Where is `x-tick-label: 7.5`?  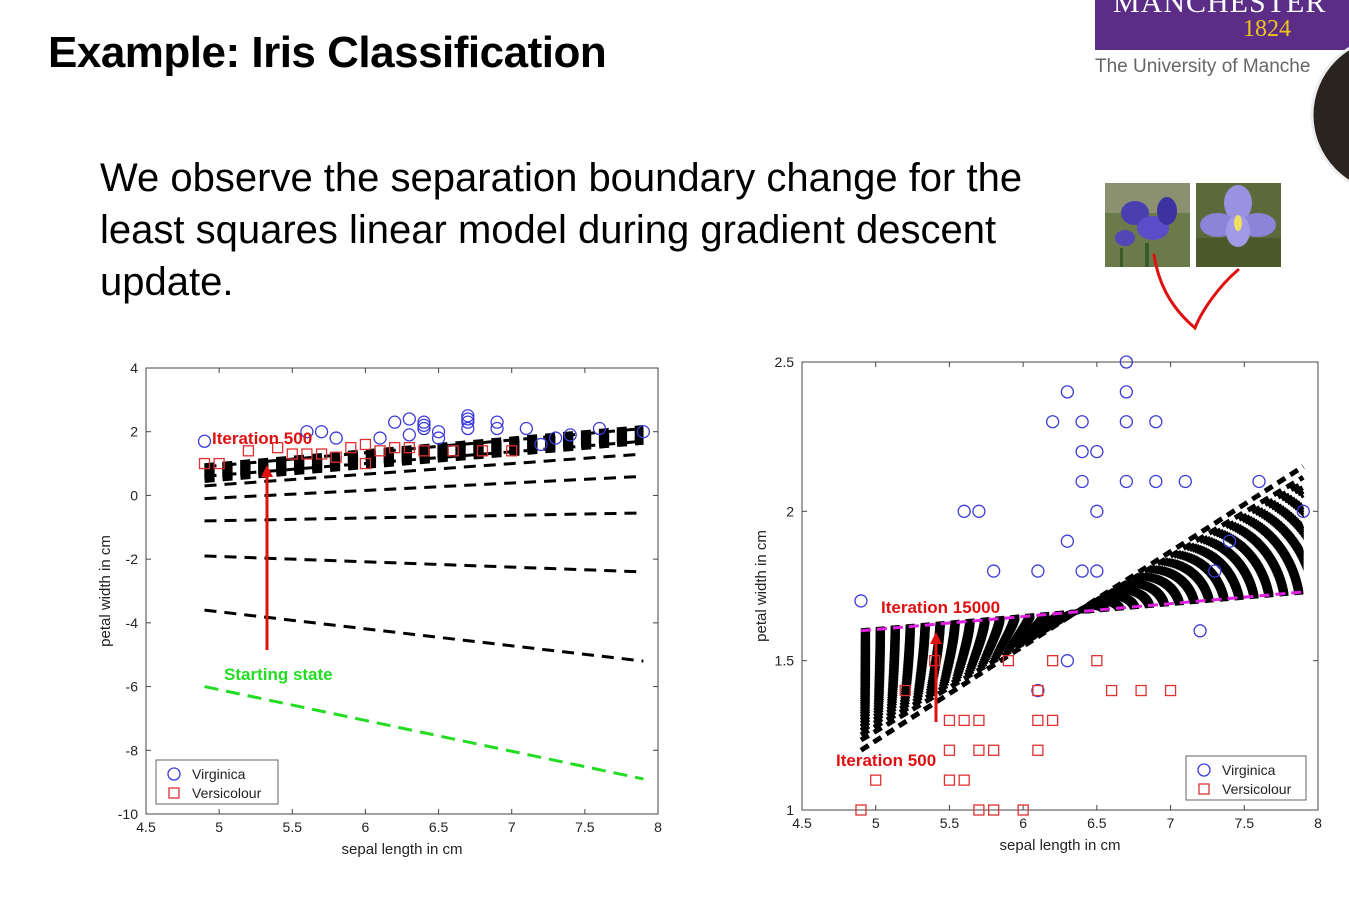
x-tick-label: 7.5 is located at coordinates (1245, 823).